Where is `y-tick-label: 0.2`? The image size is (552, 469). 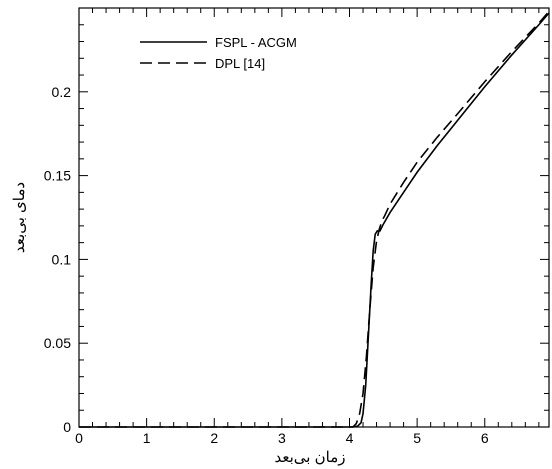
y-tick-label: 0.2 is located at coordinates (62, 92).